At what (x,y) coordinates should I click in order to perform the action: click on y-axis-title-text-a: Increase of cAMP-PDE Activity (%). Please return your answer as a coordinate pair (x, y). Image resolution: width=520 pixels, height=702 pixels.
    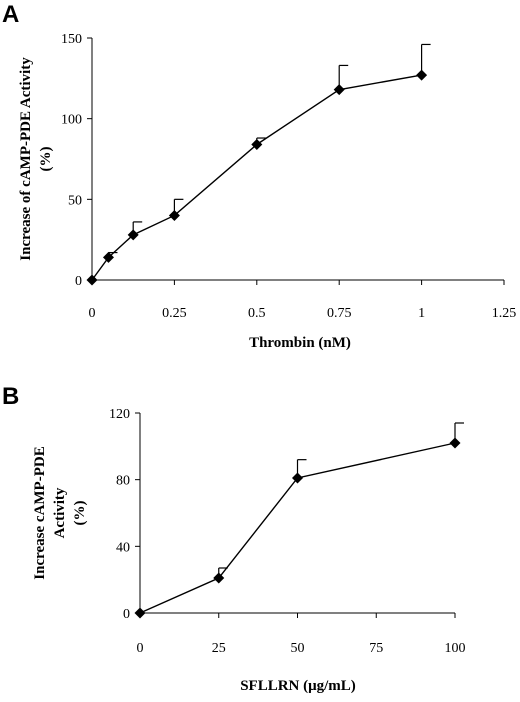
    Looking at the image, I should click on (36, 159).